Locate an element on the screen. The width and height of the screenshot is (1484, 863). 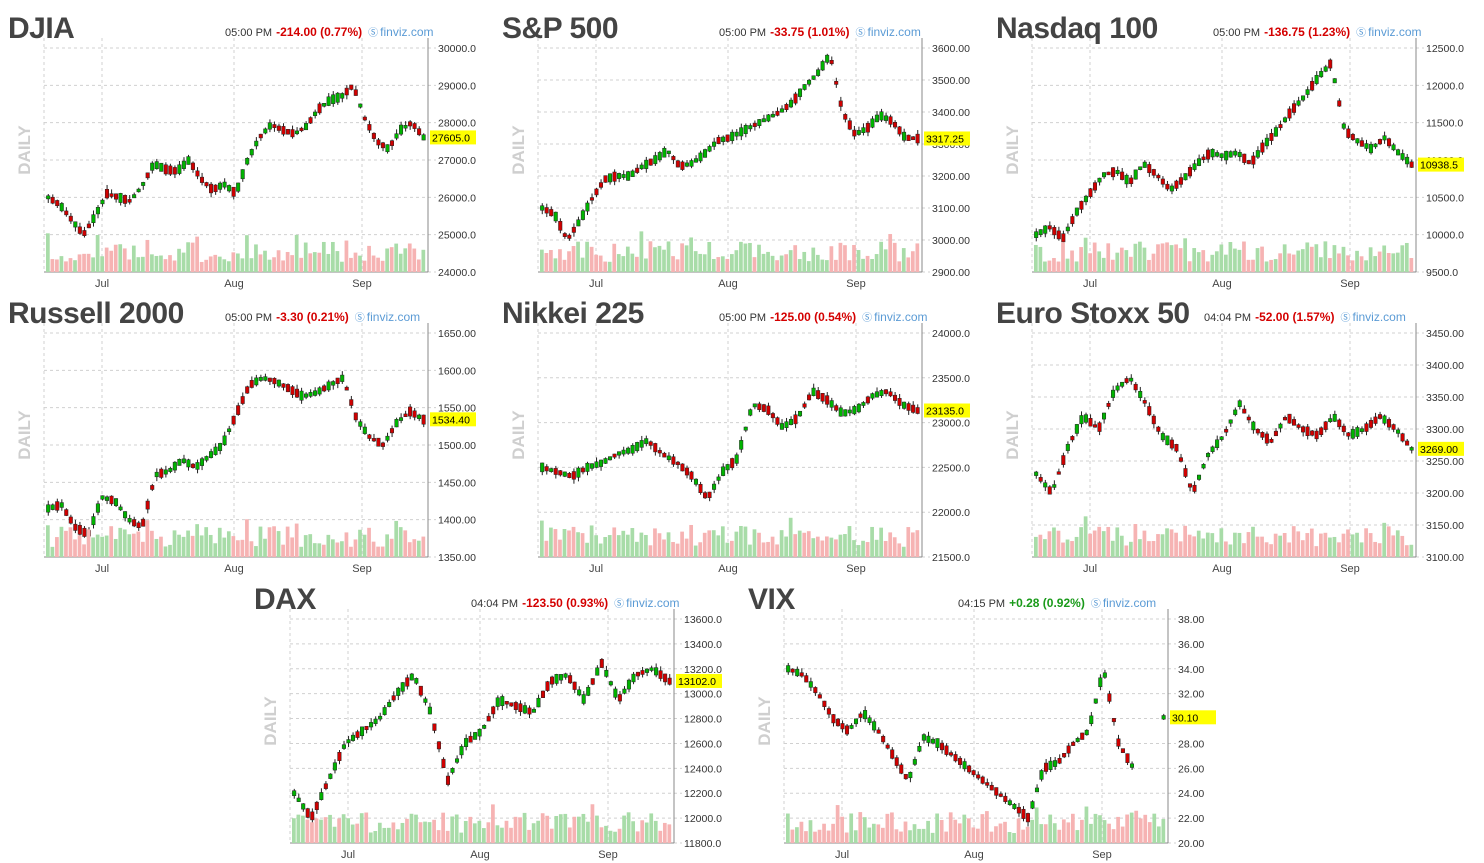
y-tick-label: 1350.00 is located at coordinates (457, 558).